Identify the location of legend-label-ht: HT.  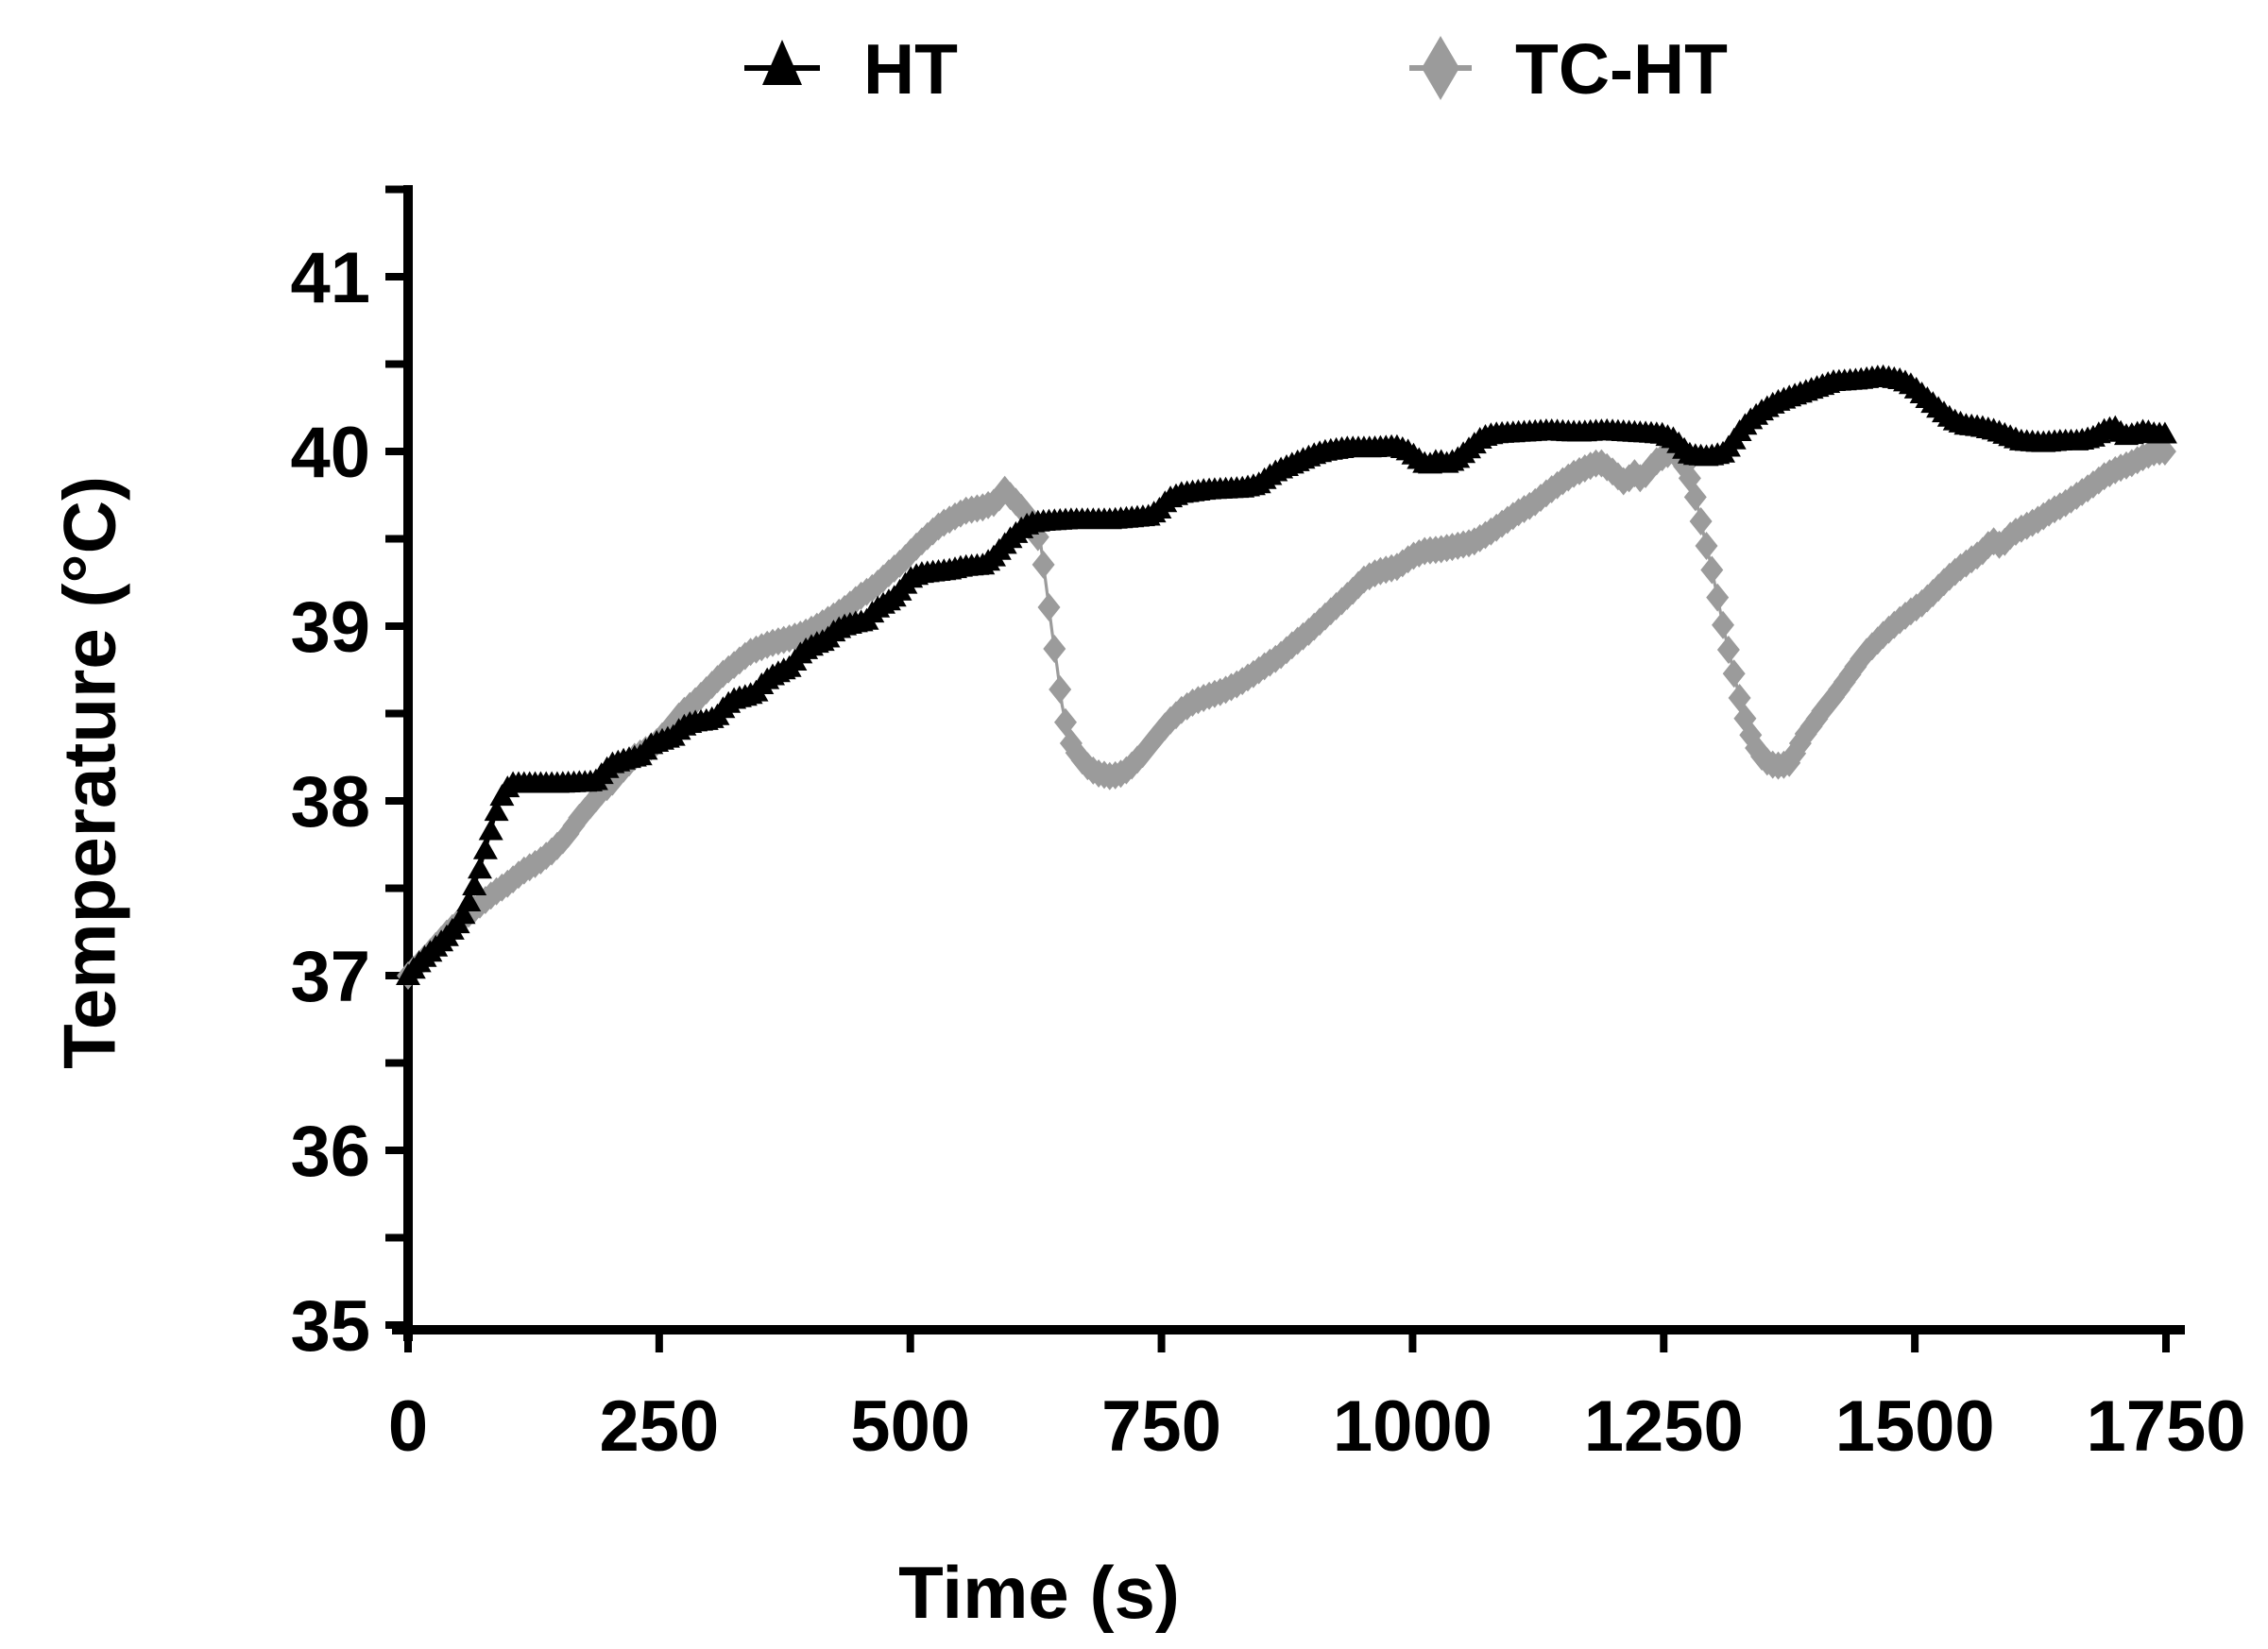
(911, 69).